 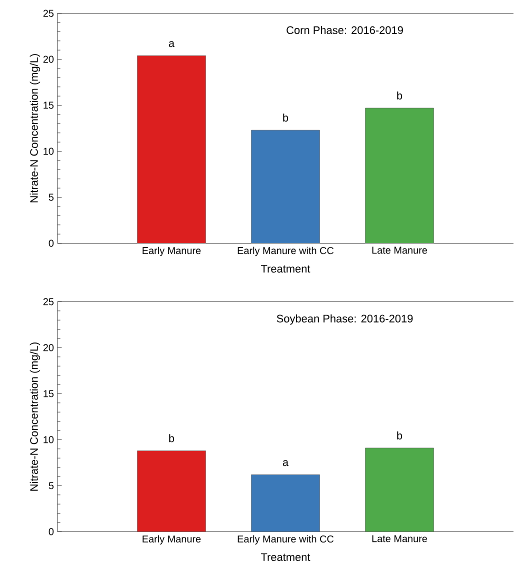 What do you see at coordinates (344, 30) in the screenshot?
I see `text: Corn Phase: 2016-2019` at bounding box center [344, 30].